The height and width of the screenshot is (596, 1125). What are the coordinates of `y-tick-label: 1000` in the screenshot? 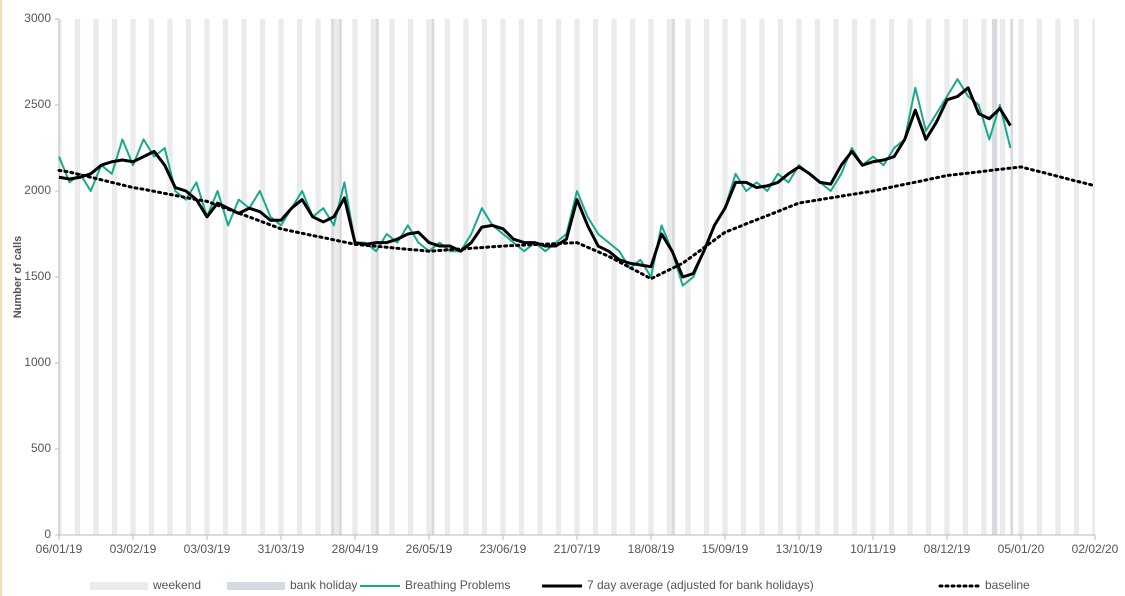 It's located at (37, 362).